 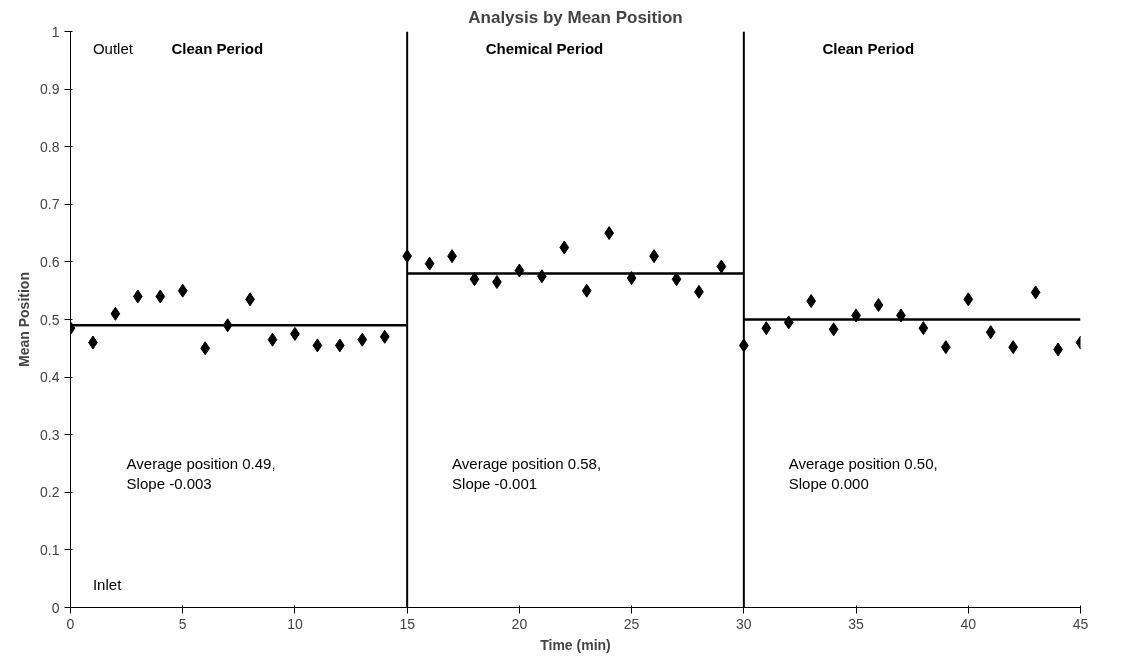 What do you see at coordinates (295, 623) in the screenshot?
I see `x-tick-label: 10` at bounding box center [295, 623].